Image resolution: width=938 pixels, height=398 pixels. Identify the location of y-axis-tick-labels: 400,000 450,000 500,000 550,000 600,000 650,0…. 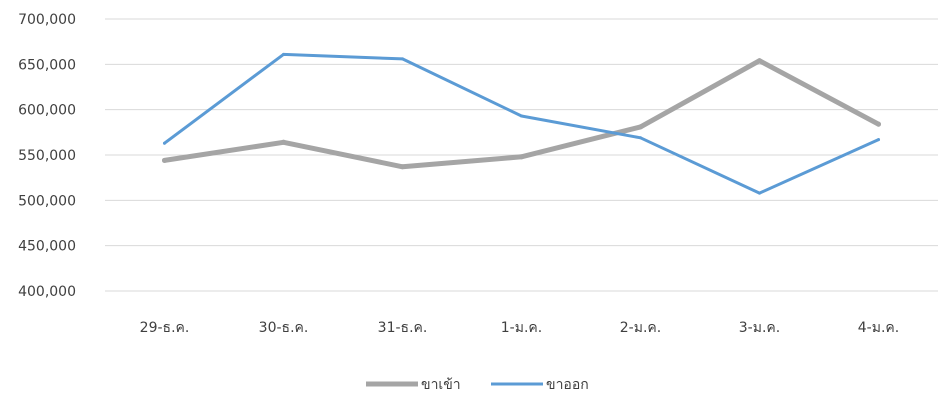
(47, 156).